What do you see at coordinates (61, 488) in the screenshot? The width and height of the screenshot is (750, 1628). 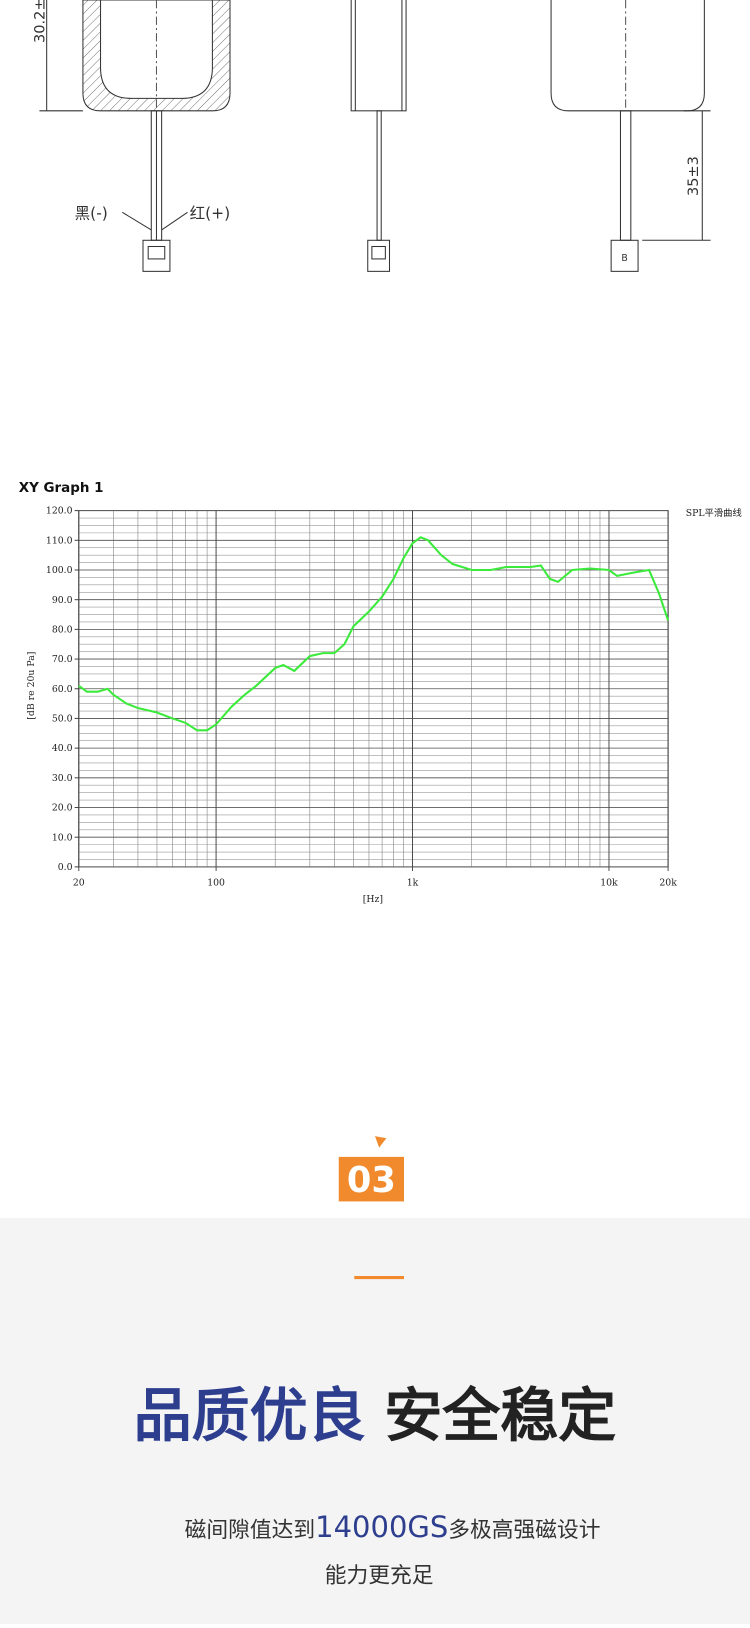 I see `chart-title: XY Graph 1` at bounding box center [61, 488].